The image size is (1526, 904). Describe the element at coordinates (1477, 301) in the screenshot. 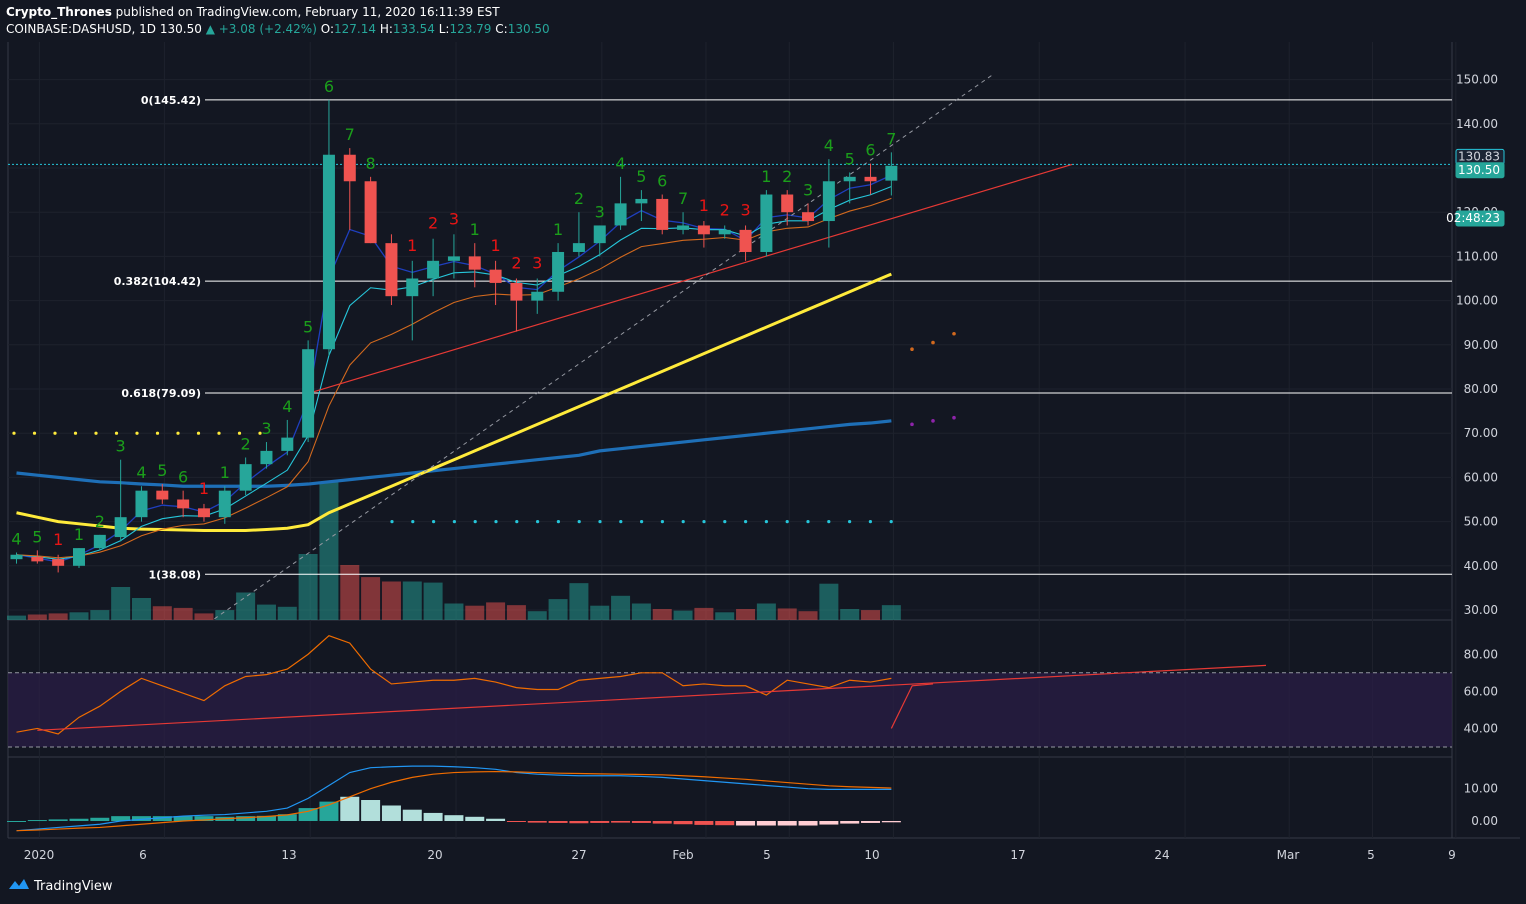

I see `price-axis-tick: 100.00` at that location.